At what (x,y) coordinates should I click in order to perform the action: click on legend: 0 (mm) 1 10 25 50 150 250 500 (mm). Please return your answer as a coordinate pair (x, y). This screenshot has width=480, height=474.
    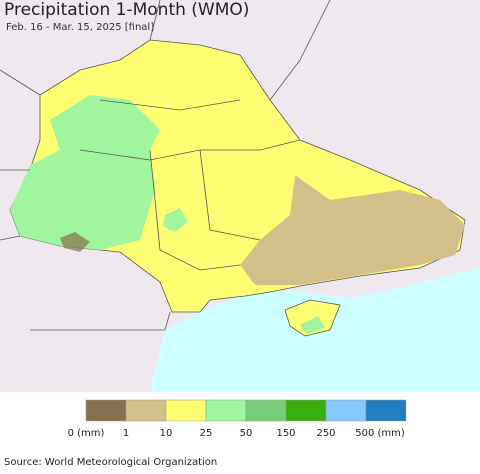
    Looking at the image, I should click on (237, 419).